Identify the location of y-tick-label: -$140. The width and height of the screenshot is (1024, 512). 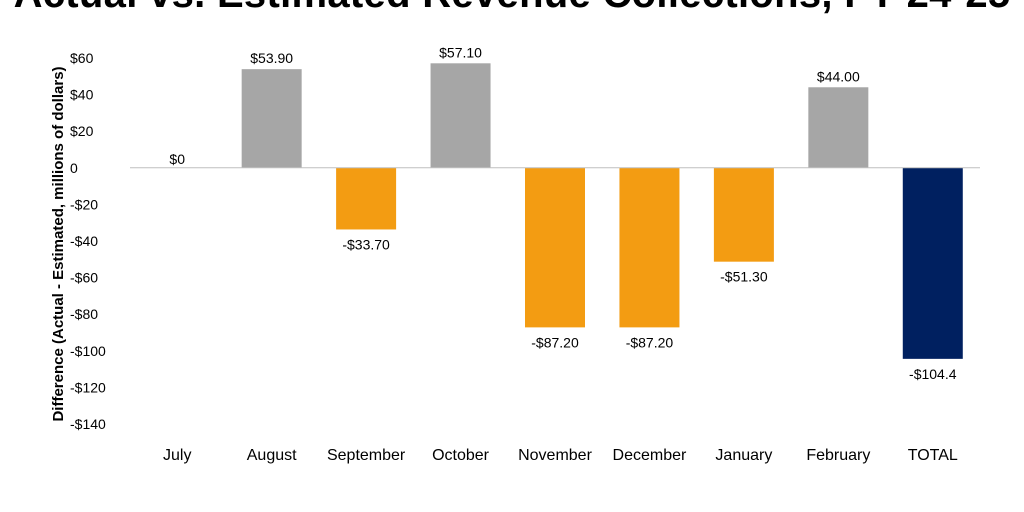
(88, 424).